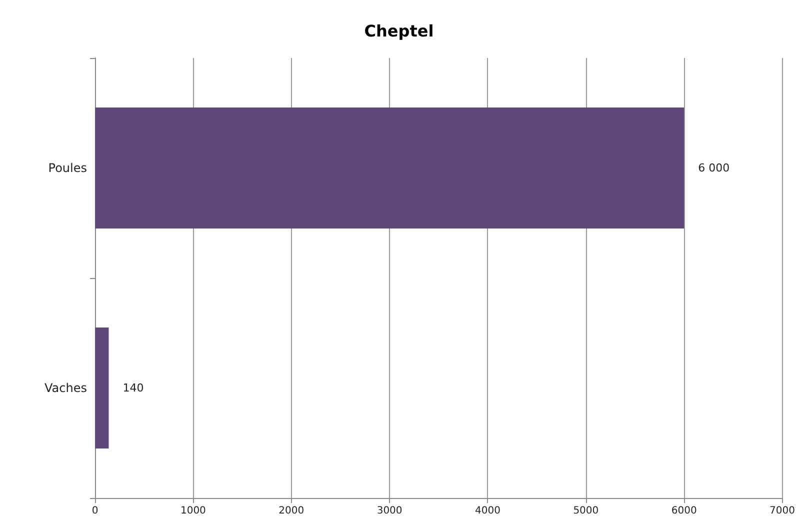 The width and height of the screenshot is (798, 518). I want to click on chart-title: Cheptel, so click(399, 31).